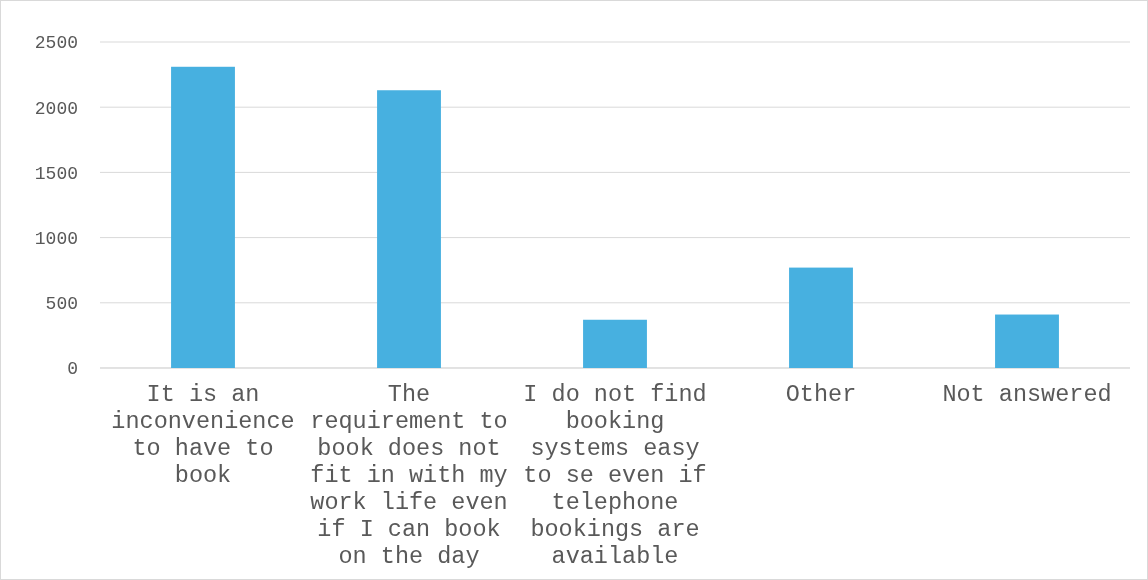 The height and width of the screenshot is (580, 1148). I want to click on y-tick-label: 0, so click(72, 369).